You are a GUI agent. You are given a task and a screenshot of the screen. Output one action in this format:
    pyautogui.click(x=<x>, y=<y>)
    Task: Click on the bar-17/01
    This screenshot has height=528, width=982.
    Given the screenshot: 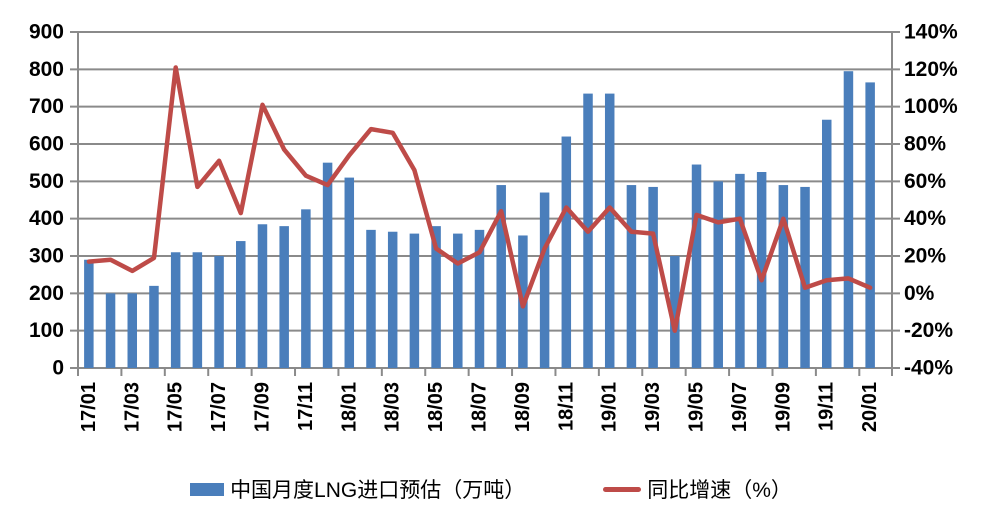 What is the action you would take?
    pyautogui.click(x=89, y=313)
    